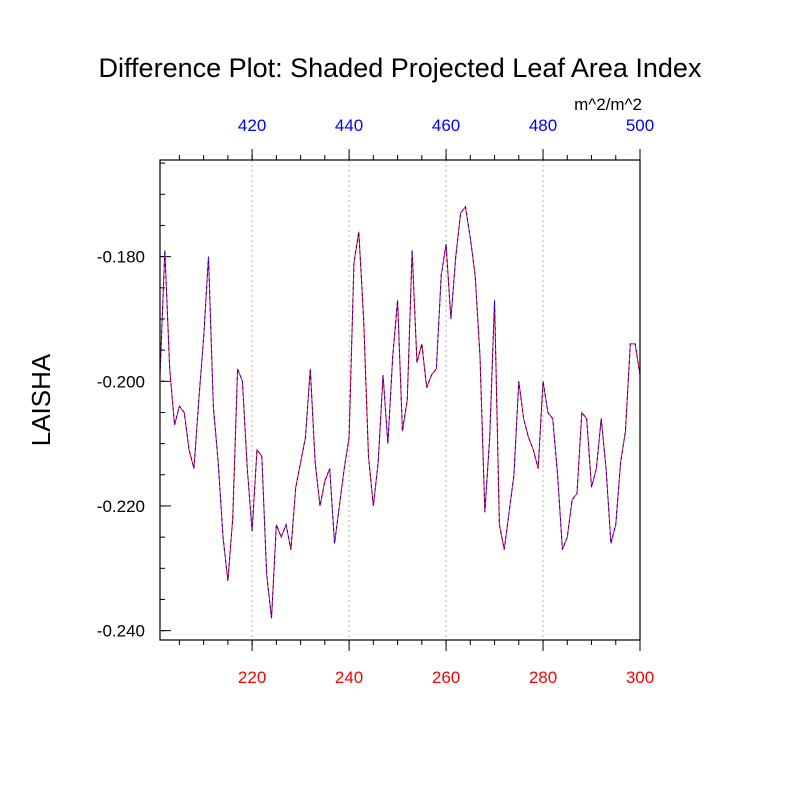  Describe the element at coordinates (121, 631) in the screenshot. I see `y-tick-label: -0.240` at that location.